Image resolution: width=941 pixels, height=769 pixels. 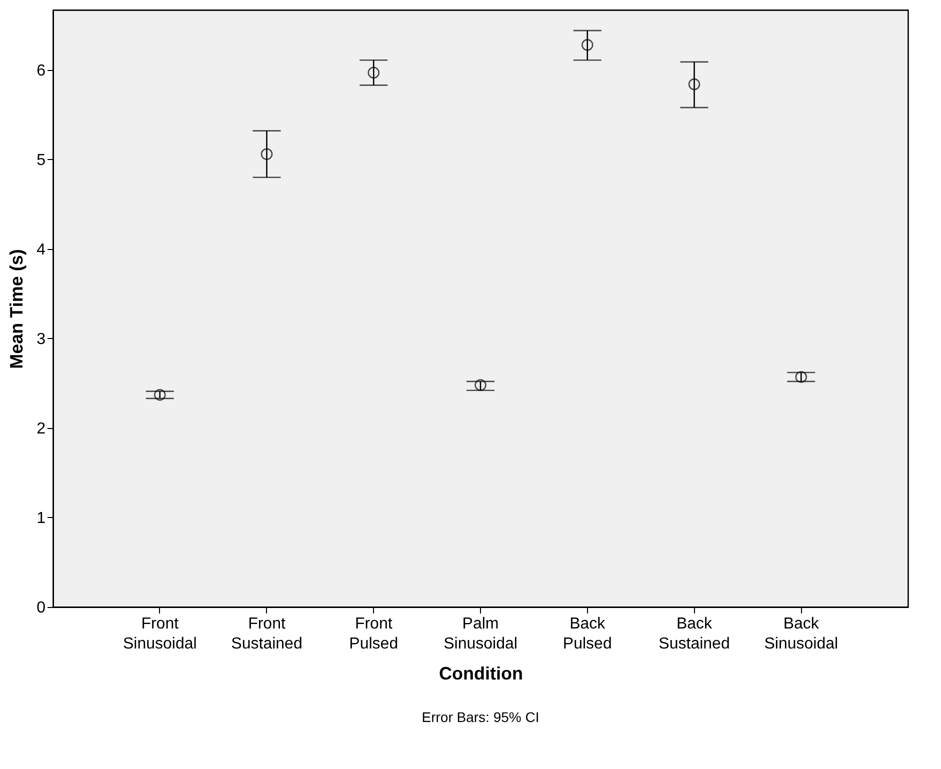 I want to click on x-tick-label: Palm Sinusoidal, so click(x=481, y=634).